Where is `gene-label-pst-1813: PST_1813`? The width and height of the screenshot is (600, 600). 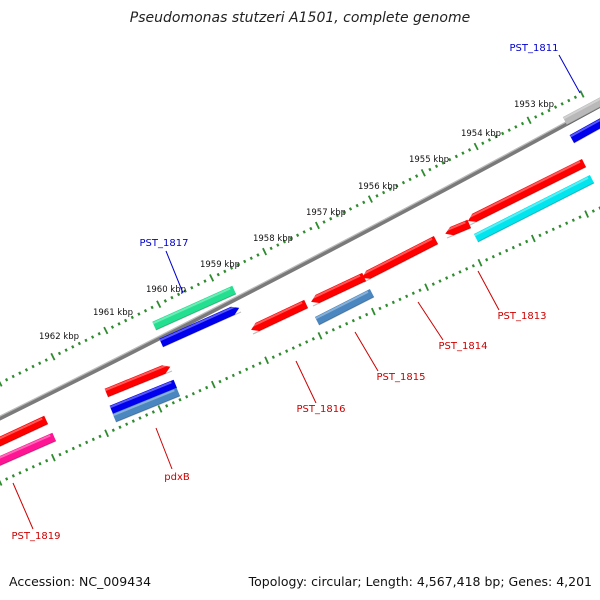 gene-label-pst-1813: PST_1813 is located at coordinates (522, 316).